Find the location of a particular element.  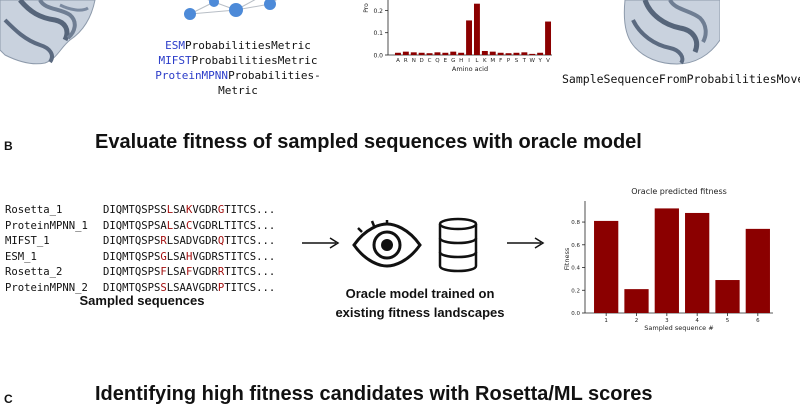

mutated-residue: P is located at coordinates (221, 287).